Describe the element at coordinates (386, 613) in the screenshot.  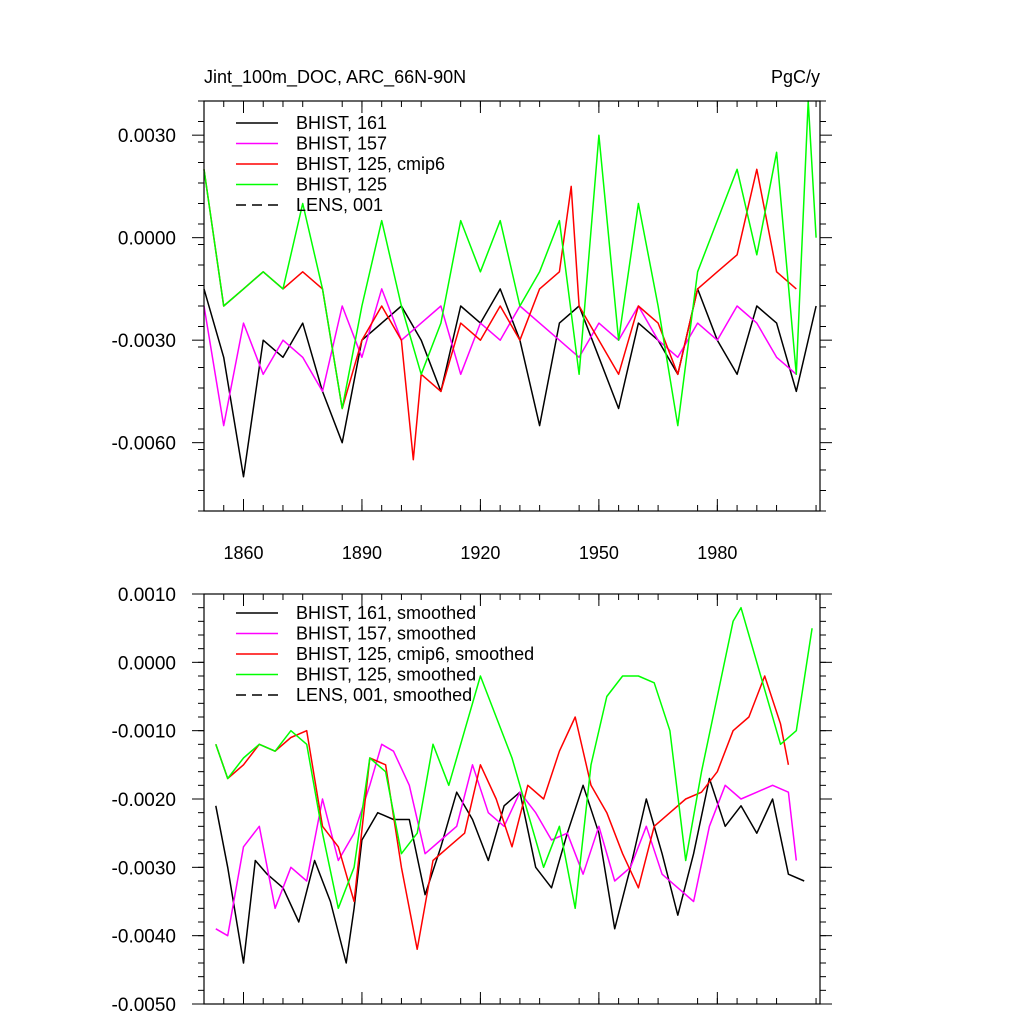
I see `legend-label: BHIST, 161, smoothed` at that location.